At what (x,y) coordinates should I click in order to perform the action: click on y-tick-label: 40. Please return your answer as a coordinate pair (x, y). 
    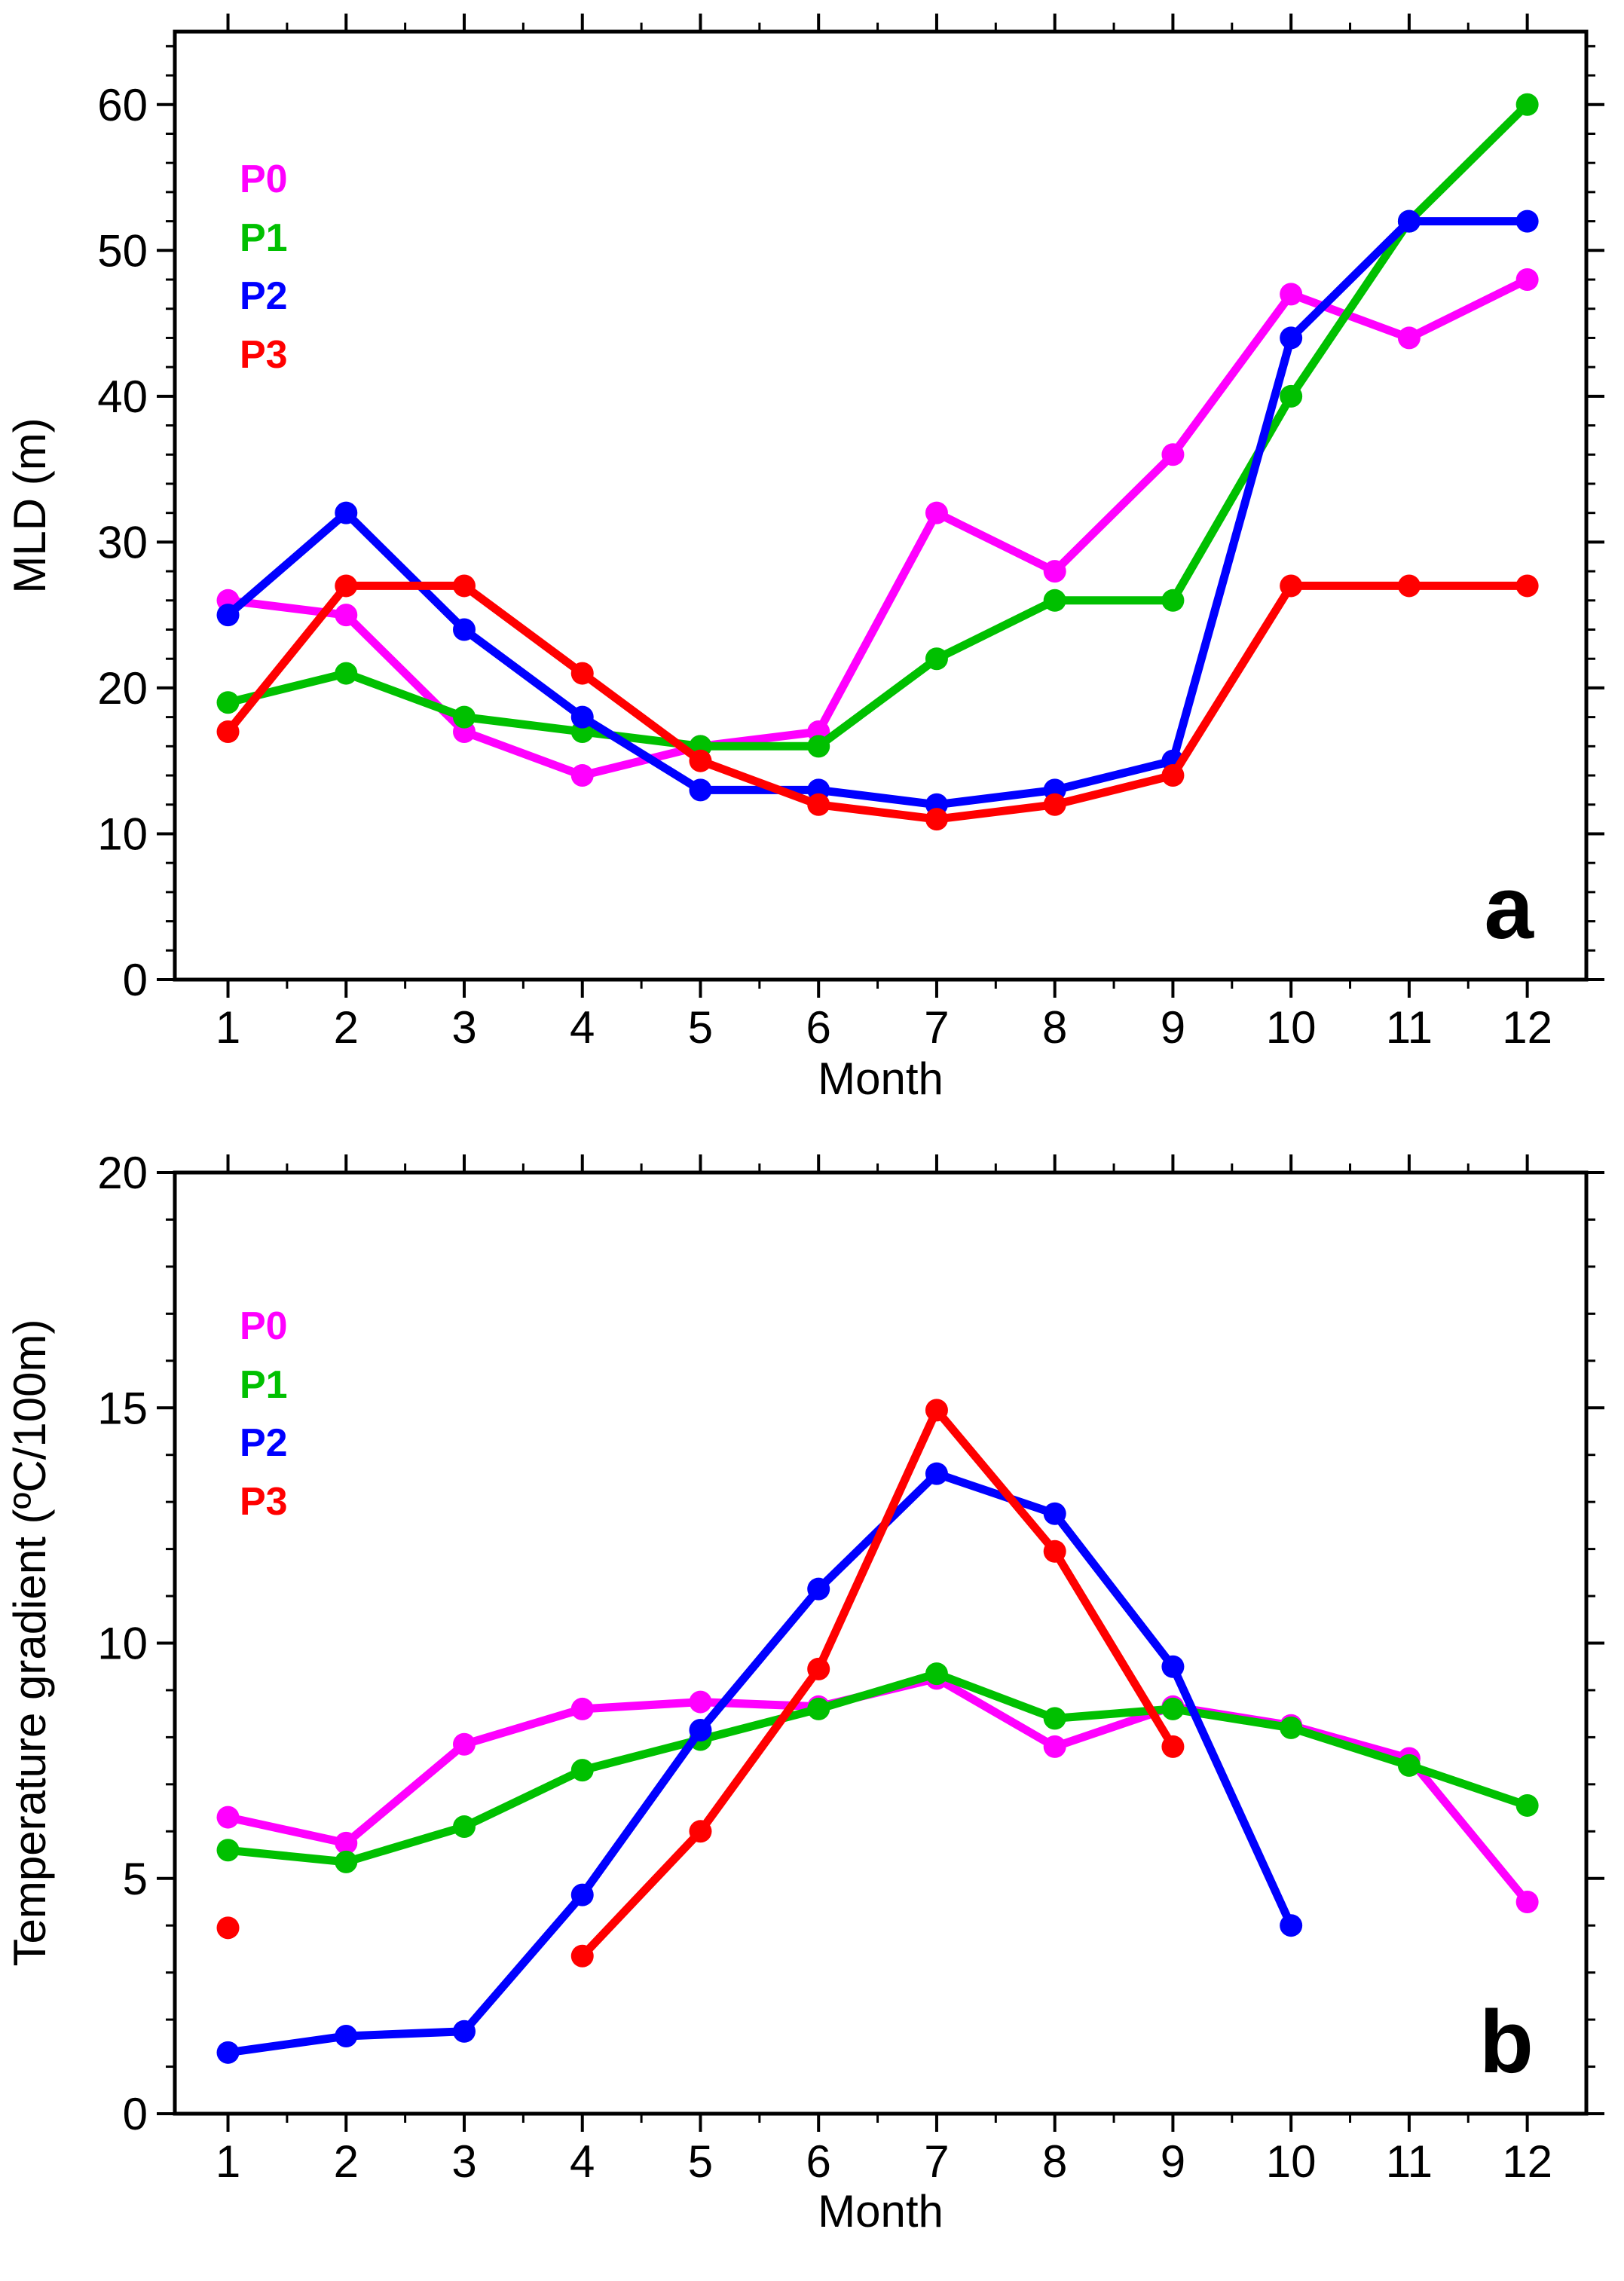
    Looking at the image, I should click on (122, 397).